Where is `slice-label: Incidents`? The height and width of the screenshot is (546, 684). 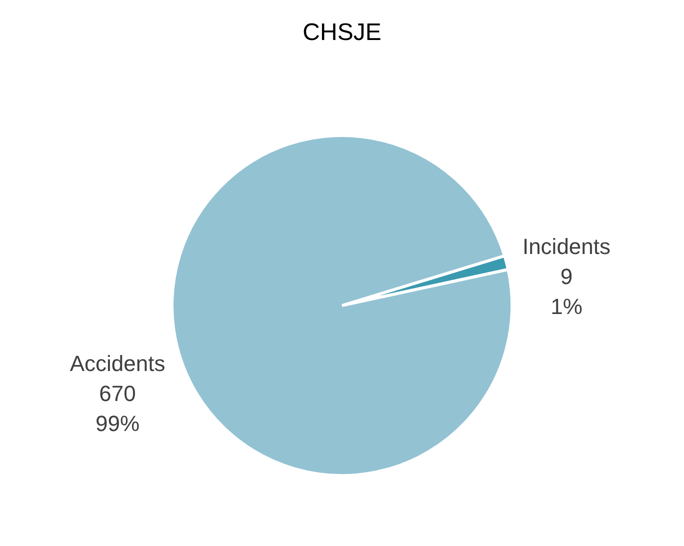
slice-label: Incidents is located at coordinates (566, 246).